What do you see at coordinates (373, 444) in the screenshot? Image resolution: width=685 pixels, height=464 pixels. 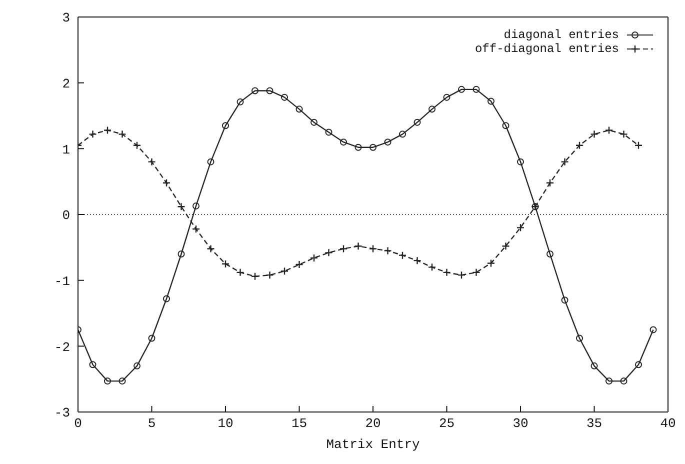 I see `x-axis-title: Matrix Entry` at bounding box center [373, 444].